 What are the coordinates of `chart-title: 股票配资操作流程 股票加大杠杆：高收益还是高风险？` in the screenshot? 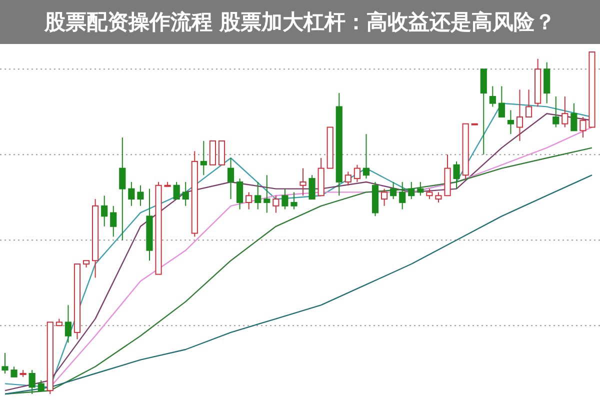 It's located at (300, 22).